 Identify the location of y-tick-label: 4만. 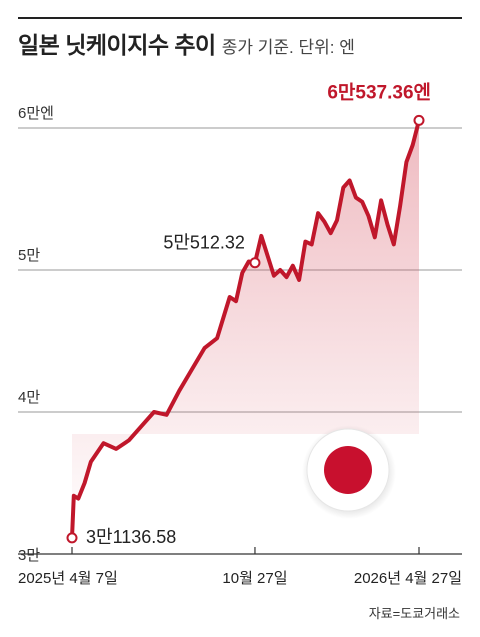
(29, 397).